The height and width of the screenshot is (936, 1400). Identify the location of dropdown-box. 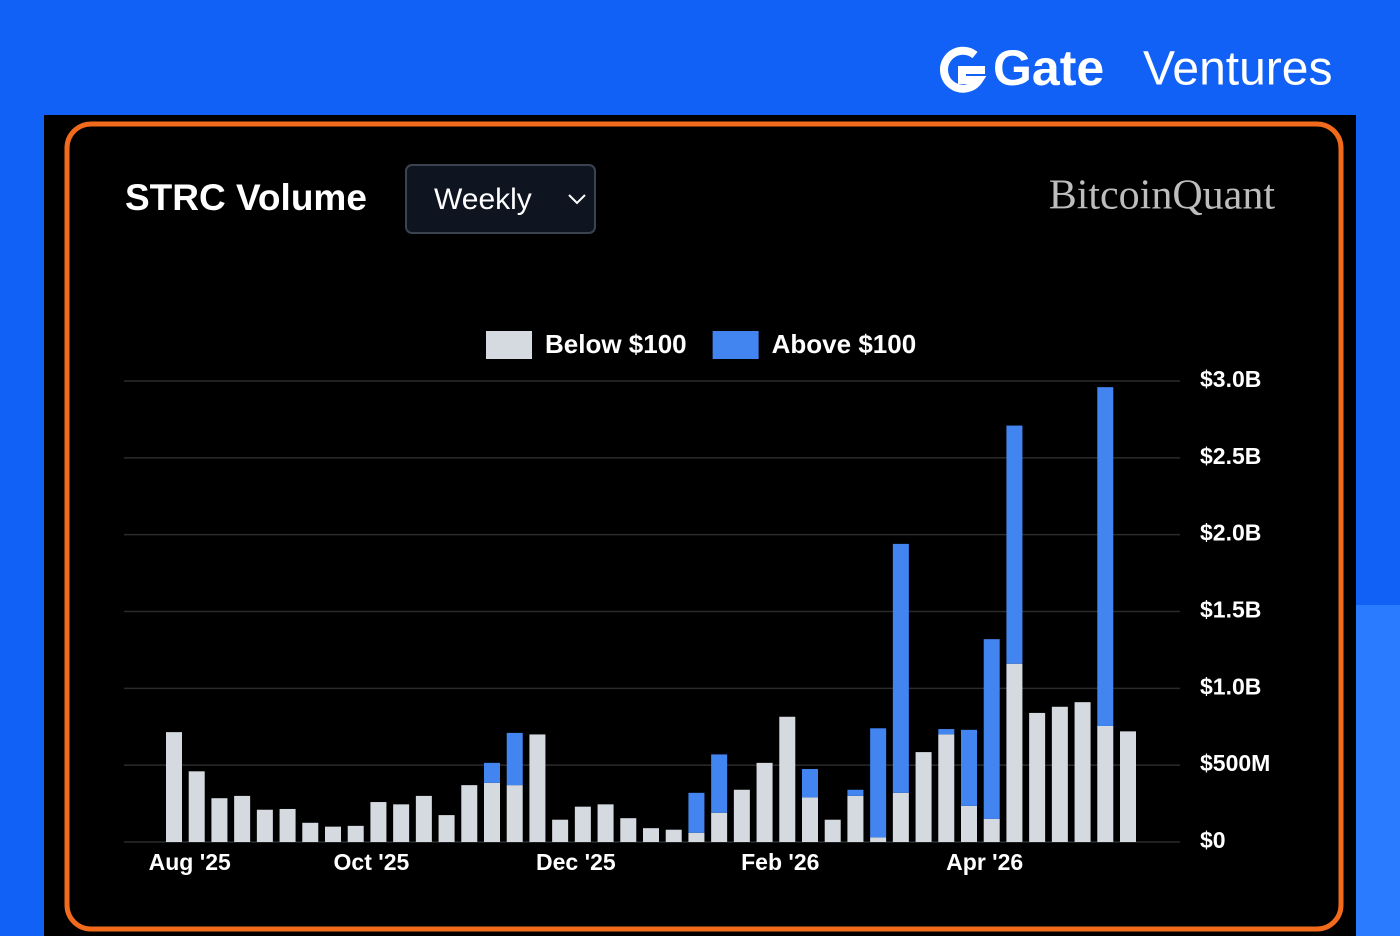
(500, 199).